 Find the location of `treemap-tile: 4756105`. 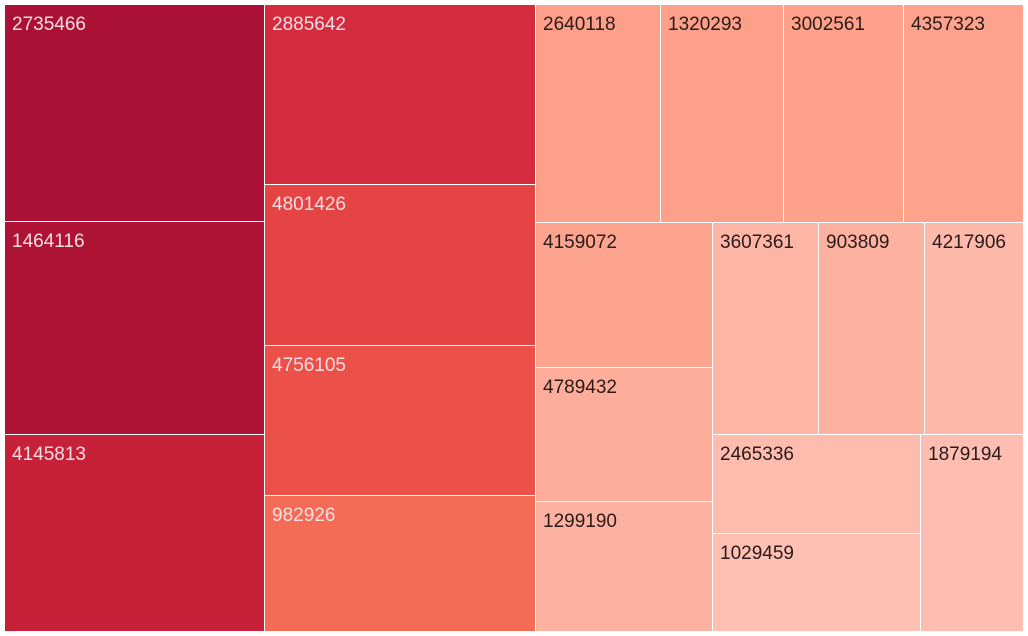

treemap-tile: 4756105 is located at coordinates (400, 420).